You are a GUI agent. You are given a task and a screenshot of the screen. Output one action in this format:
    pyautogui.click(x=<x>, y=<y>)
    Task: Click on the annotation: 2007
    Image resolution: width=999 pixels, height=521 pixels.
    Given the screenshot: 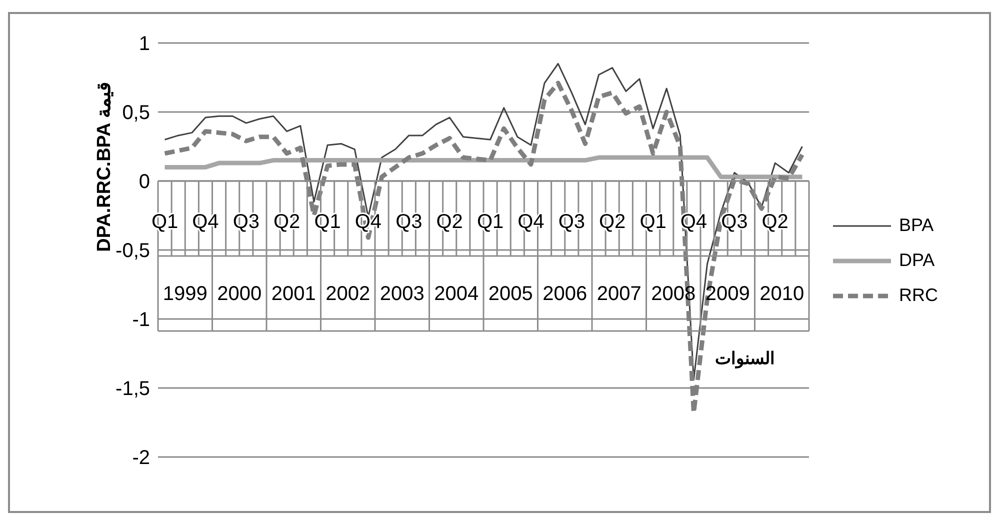 What is the action you would take?
    pyautogui.click(x=619, y=294)
    